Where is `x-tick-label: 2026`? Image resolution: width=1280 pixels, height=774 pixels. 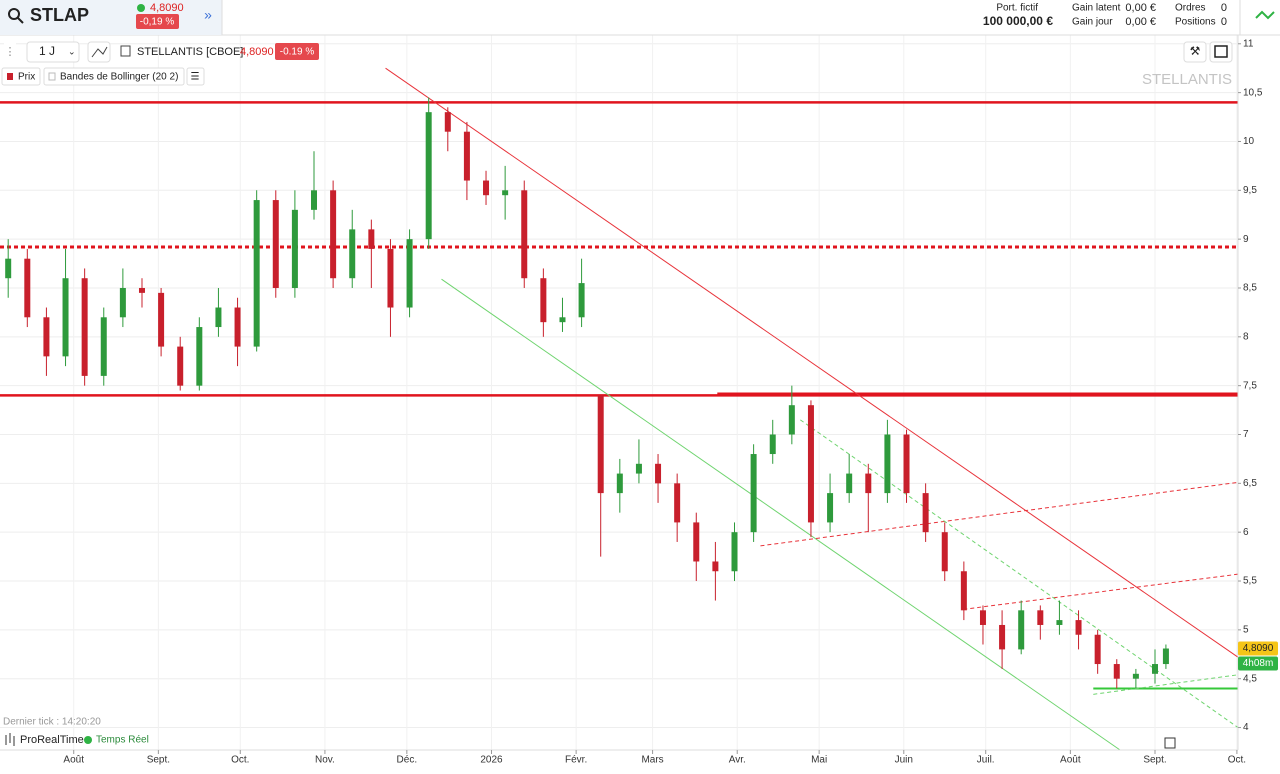 x-tick-label: 2026 is located at coordinates (491, 760).